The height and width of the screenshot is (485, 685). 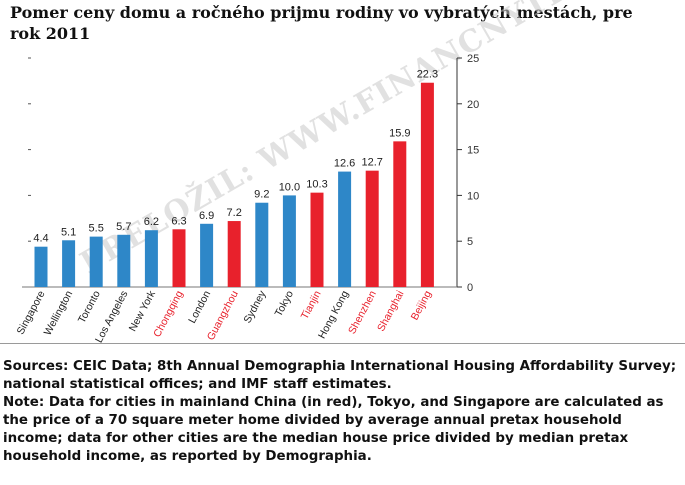 I want to click on bar-value-label: 7.2, so click(x=234, y=213).